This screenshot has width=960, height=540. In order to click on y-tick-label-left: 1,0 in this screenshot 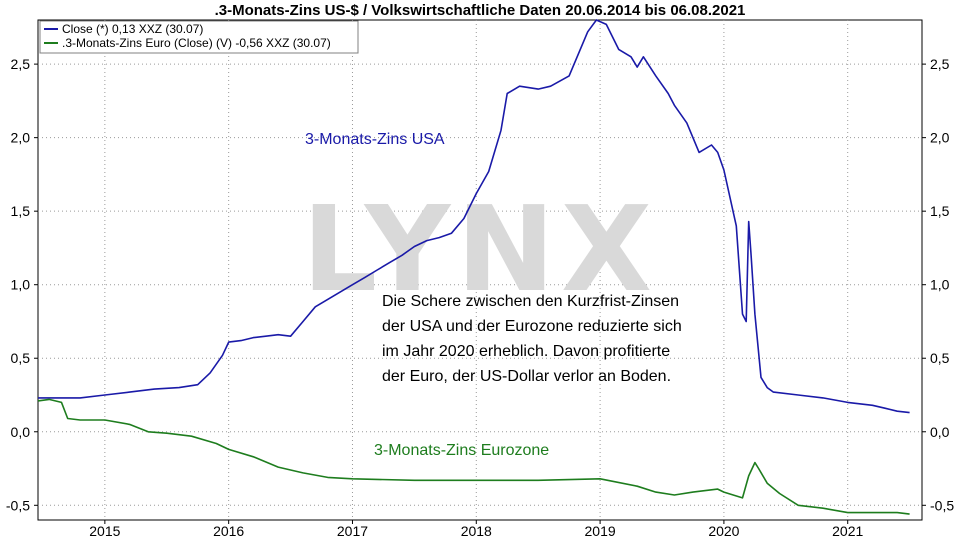, I will do `click(21, 285)`.